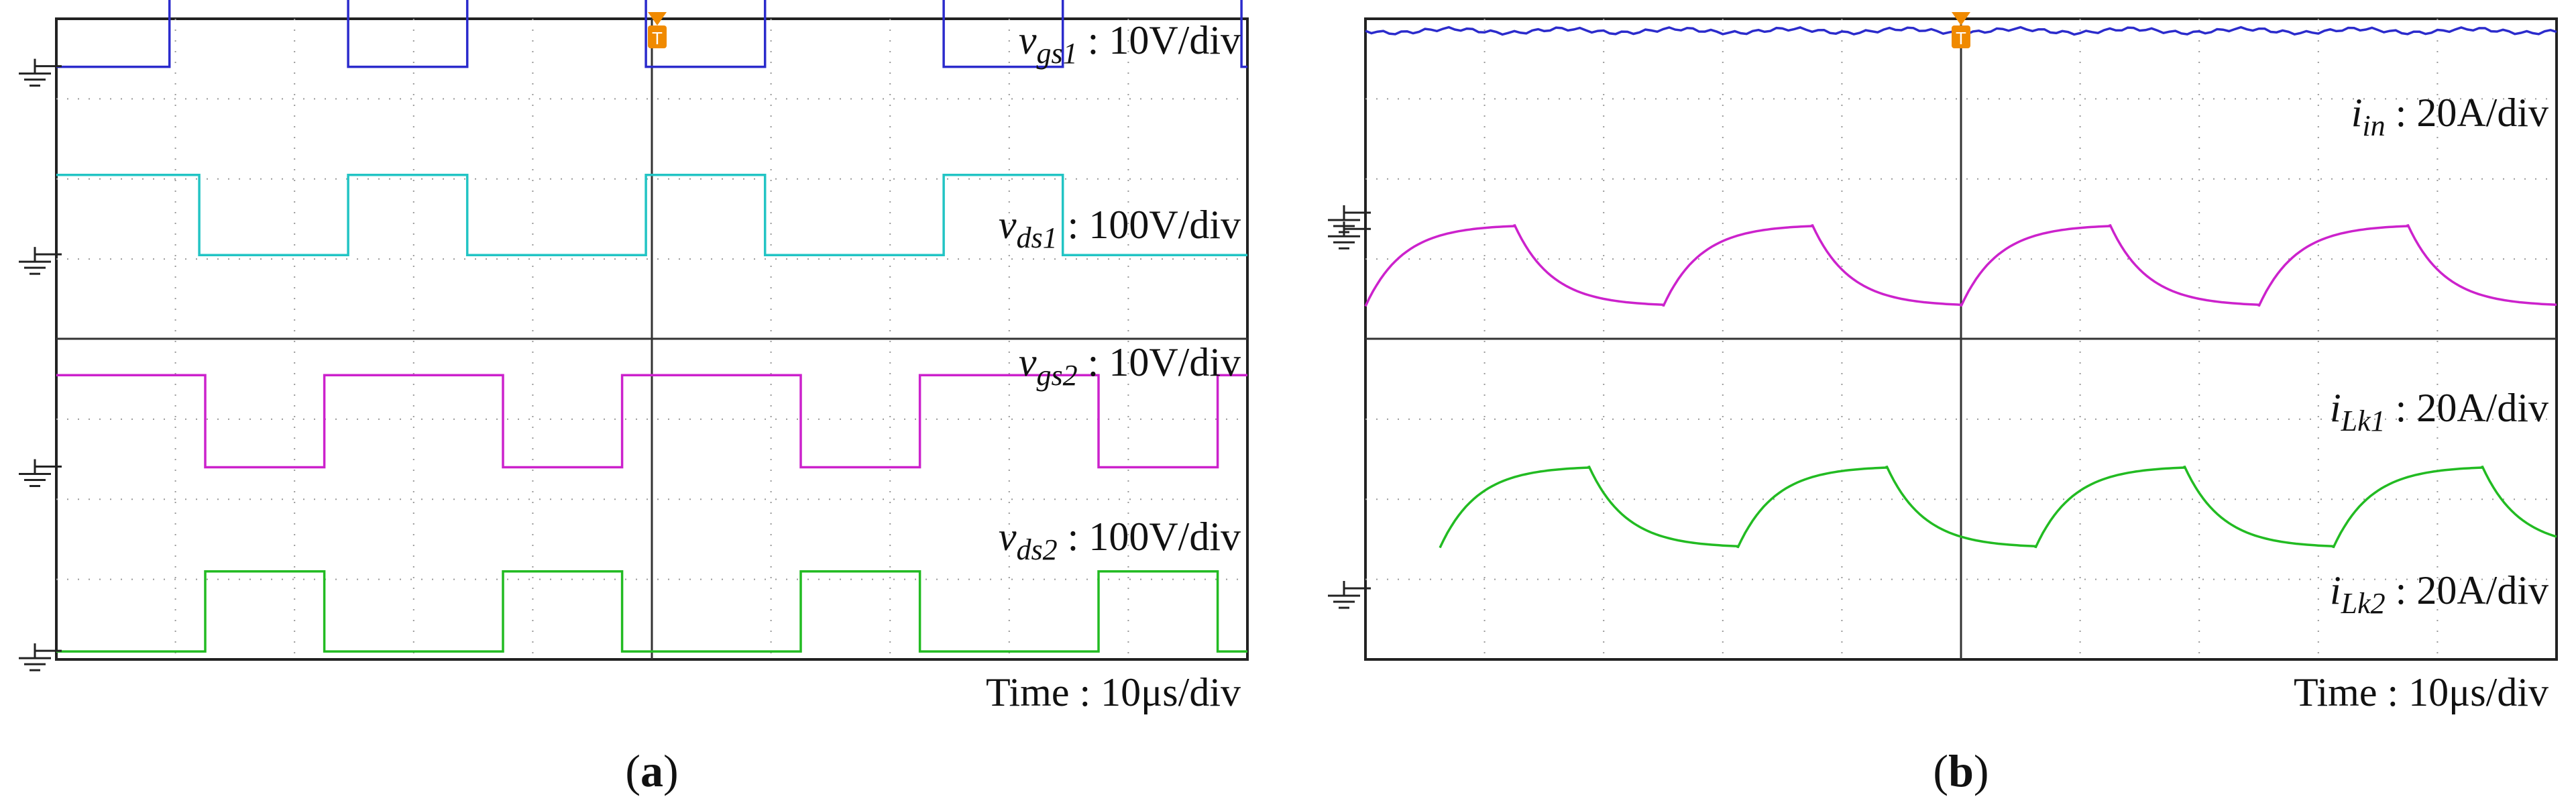 The width and height of the screenshot is (2576, 805). What do you see at coordinates (2467, 113) in the screenshot?
I see `iin-scale: : 20A/div` at bounding box center [2467, 113].